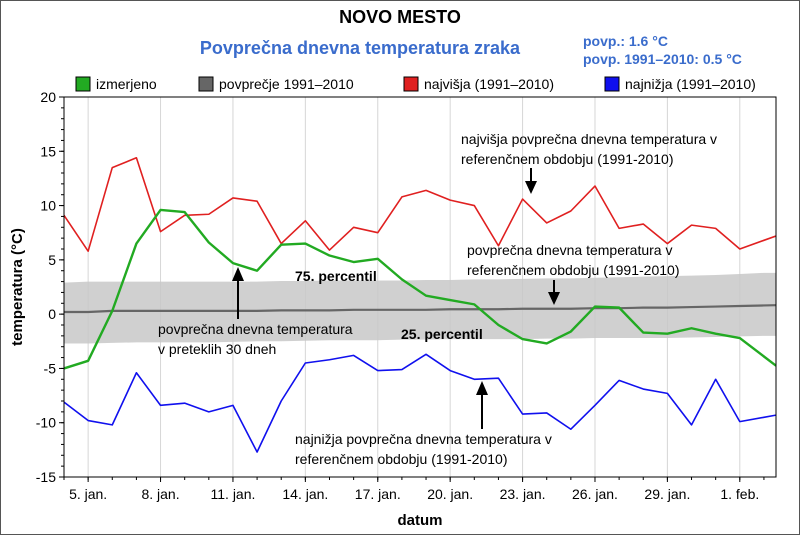 The image size is (800, 539). What do you see at coordinates (531, 181) in the screenshot?
I see `arrow-max-note` at bounding box center [531, 181].